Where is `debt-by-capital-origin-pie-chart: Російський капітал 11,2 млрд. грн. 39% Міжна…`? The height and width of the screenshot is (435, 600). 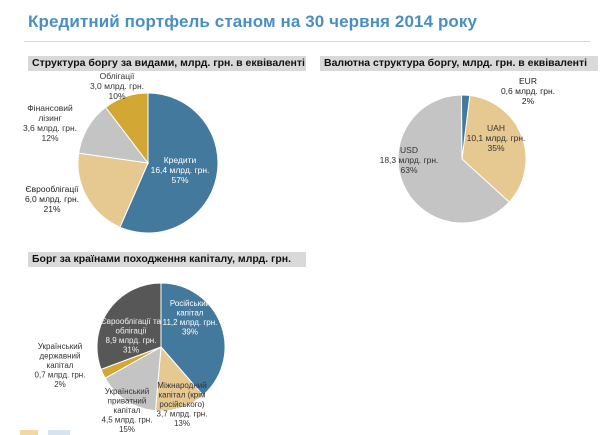
debt-by-capital-origin-pie-chart: Російський капітал 11,2 млрд. грн. 39% Міжна… is located at coordinates (130, 358).